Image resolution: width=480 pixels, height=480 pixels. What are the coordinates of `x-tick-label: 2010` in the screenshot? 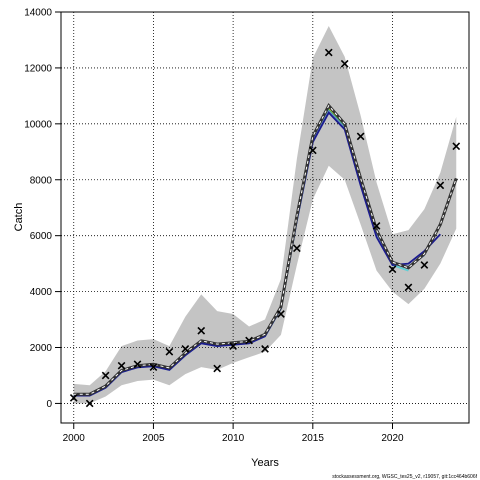 It's located at (233, 438).